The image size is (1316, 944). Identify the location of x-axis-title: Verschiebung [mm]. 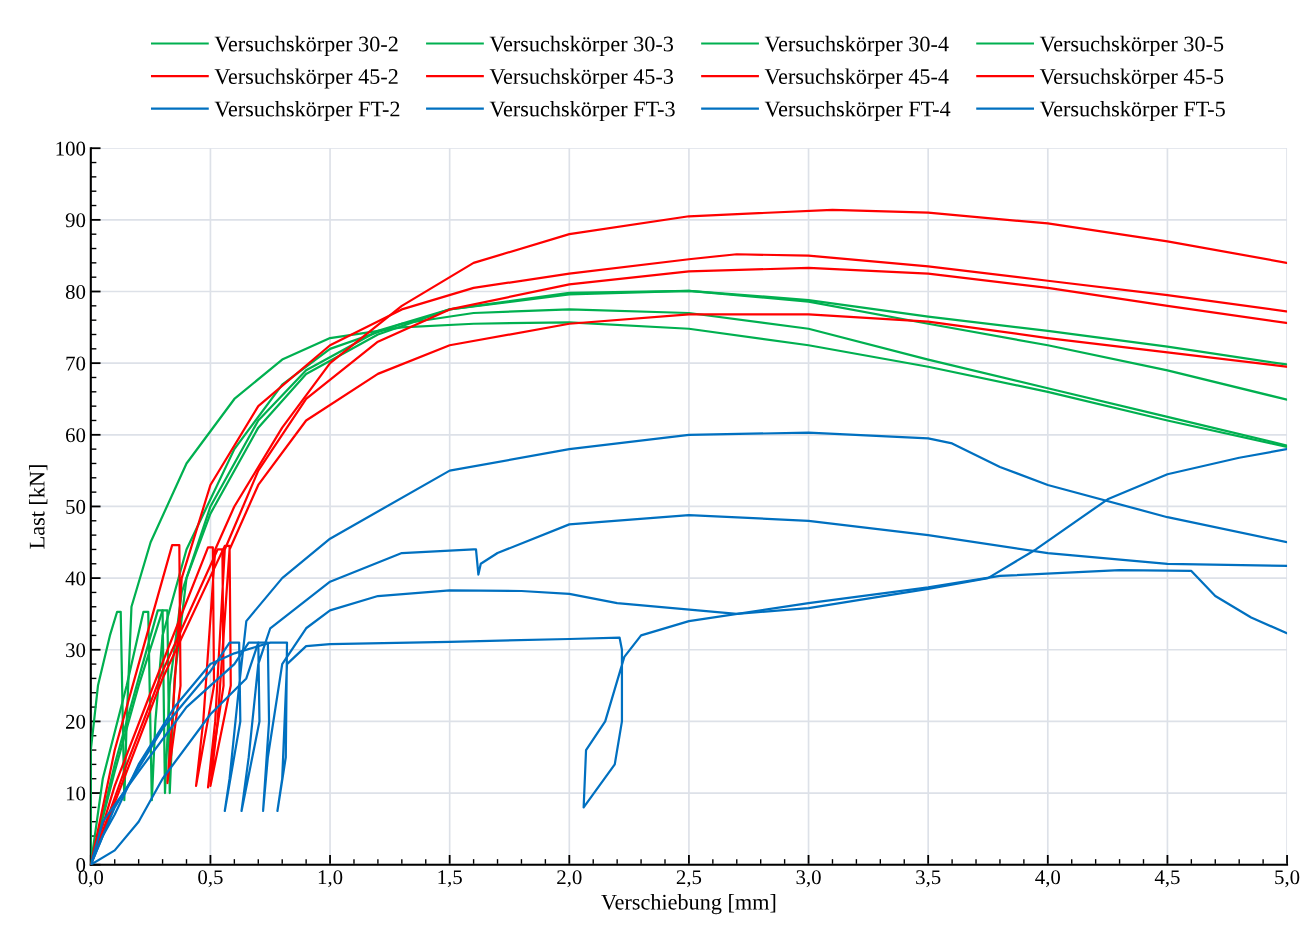
(688, 904).